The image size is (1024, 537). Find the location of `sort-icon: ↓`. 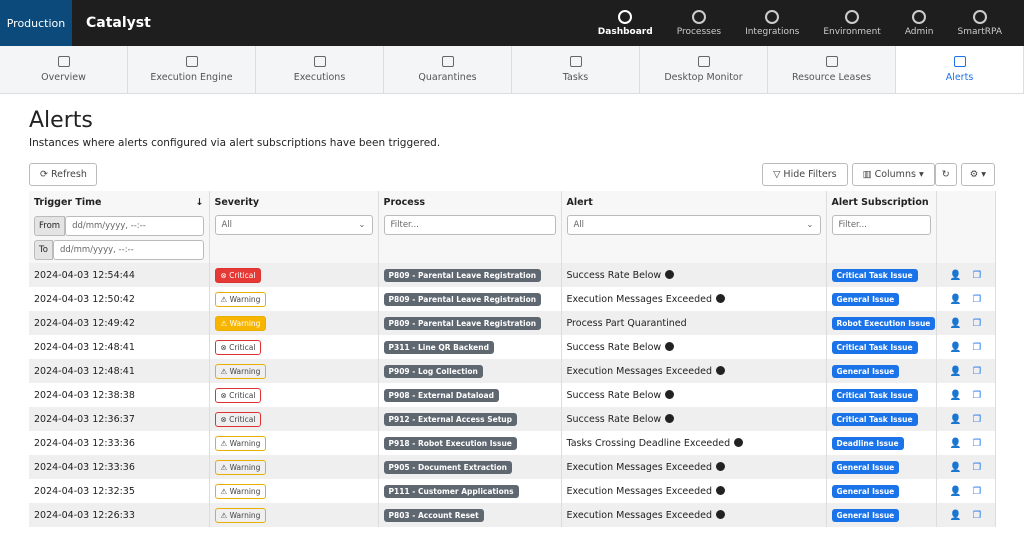

sort-icon: ↓ is located at coordinates (199, 202).